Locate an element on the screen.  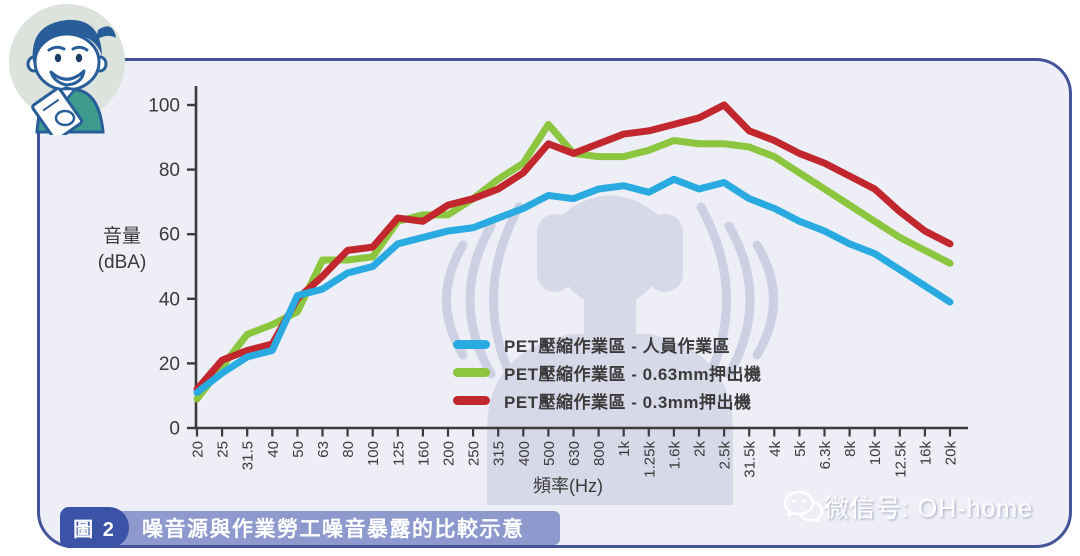
svg-text: 125 is located at coordinates (398, 453).